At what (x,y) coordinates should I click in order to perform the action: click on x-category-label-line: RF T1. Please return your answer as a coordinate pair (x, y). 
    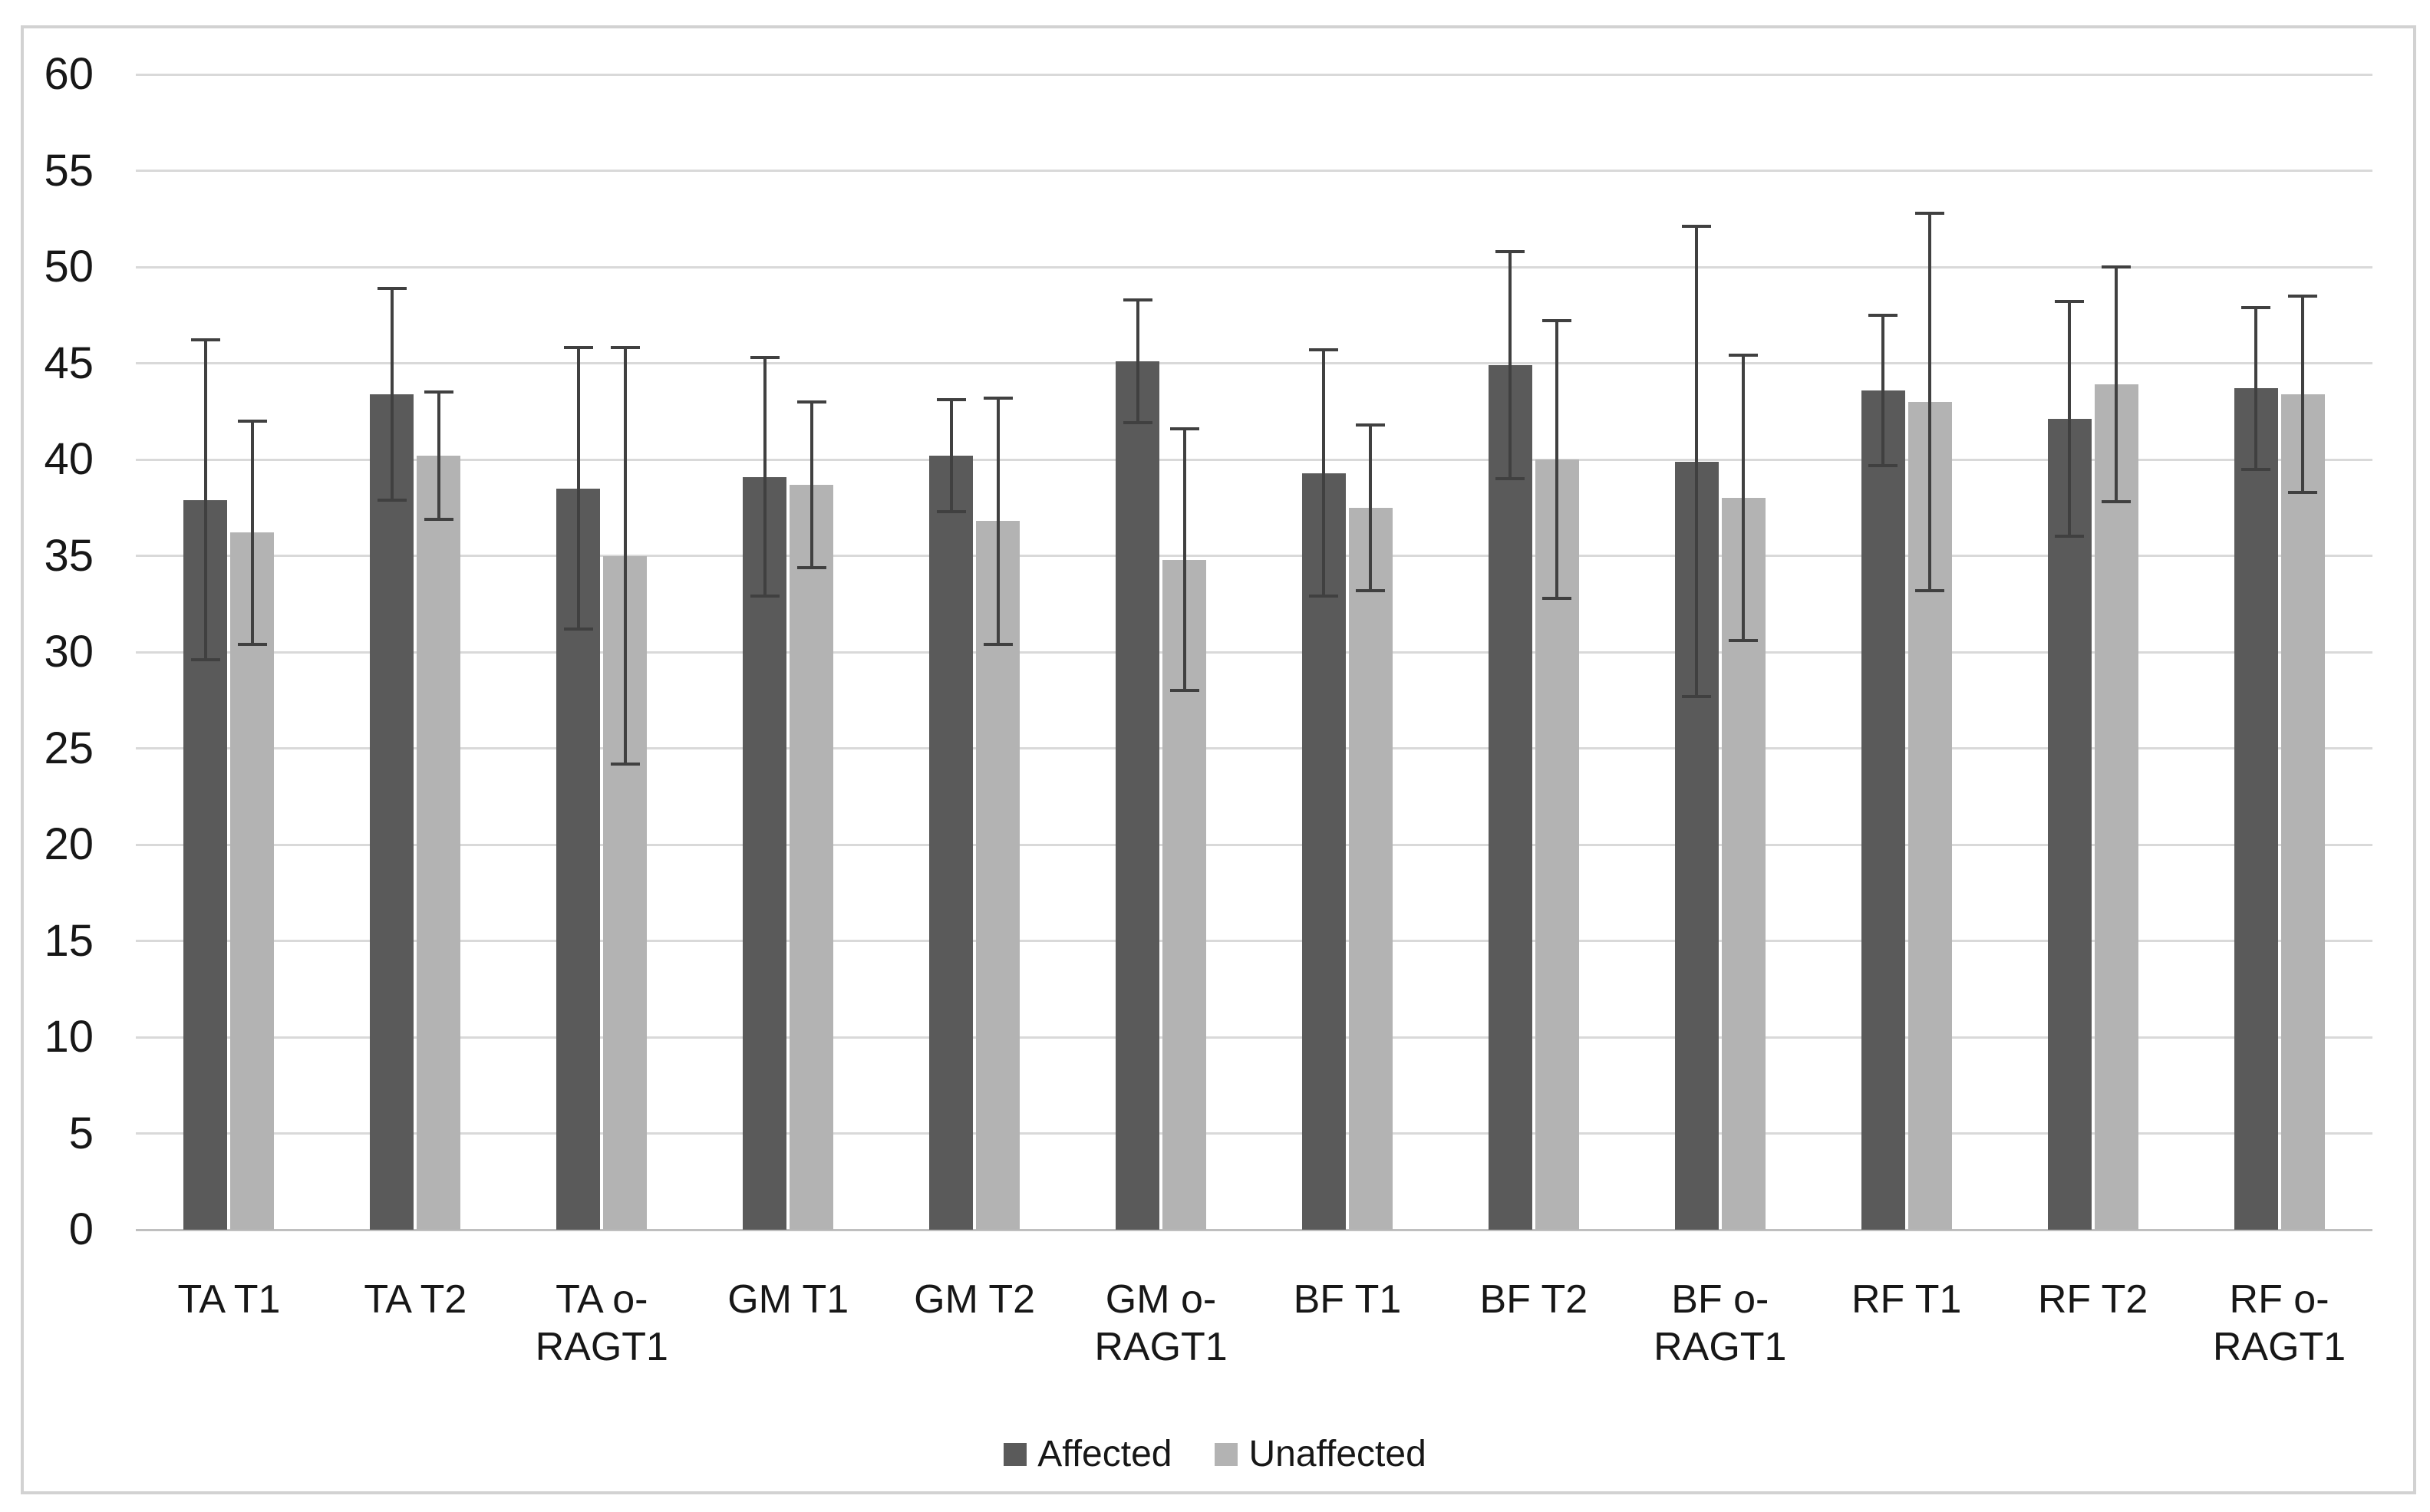
    Looking at the image, I should click on (1906, 1299).